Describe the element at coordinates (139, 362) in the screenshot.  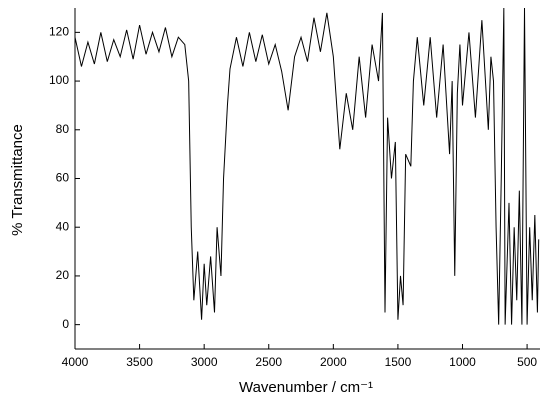
I see `x-tick-label: 3500` at that location.